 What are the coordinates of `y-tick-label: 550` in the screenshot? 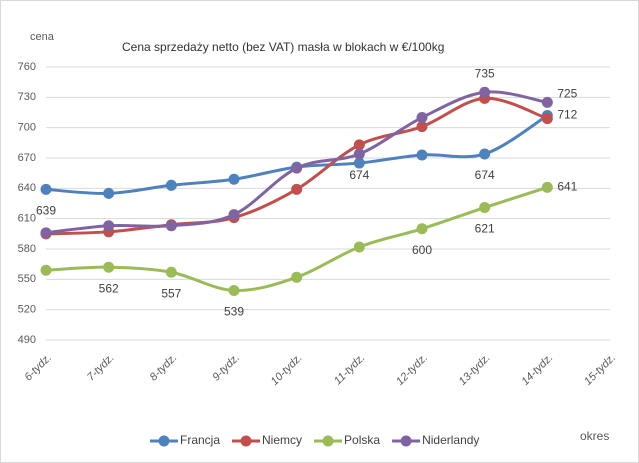 It's located at (27, 279).